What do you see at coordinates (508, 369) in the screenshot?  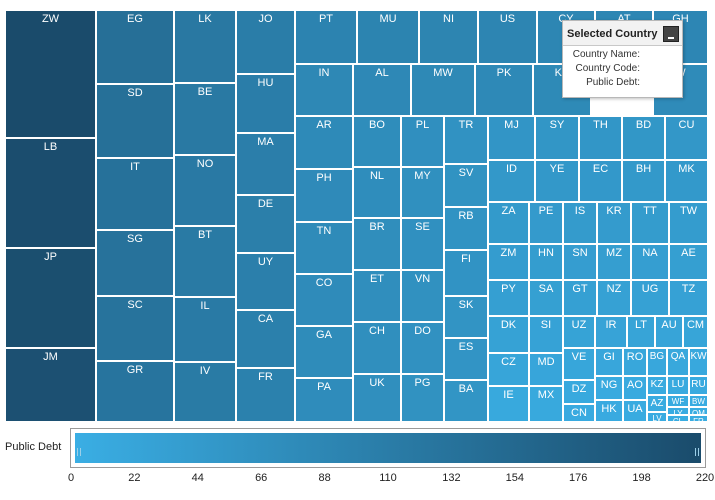 I see `treemap-tile: CZ` at bounding box center [508, 369].